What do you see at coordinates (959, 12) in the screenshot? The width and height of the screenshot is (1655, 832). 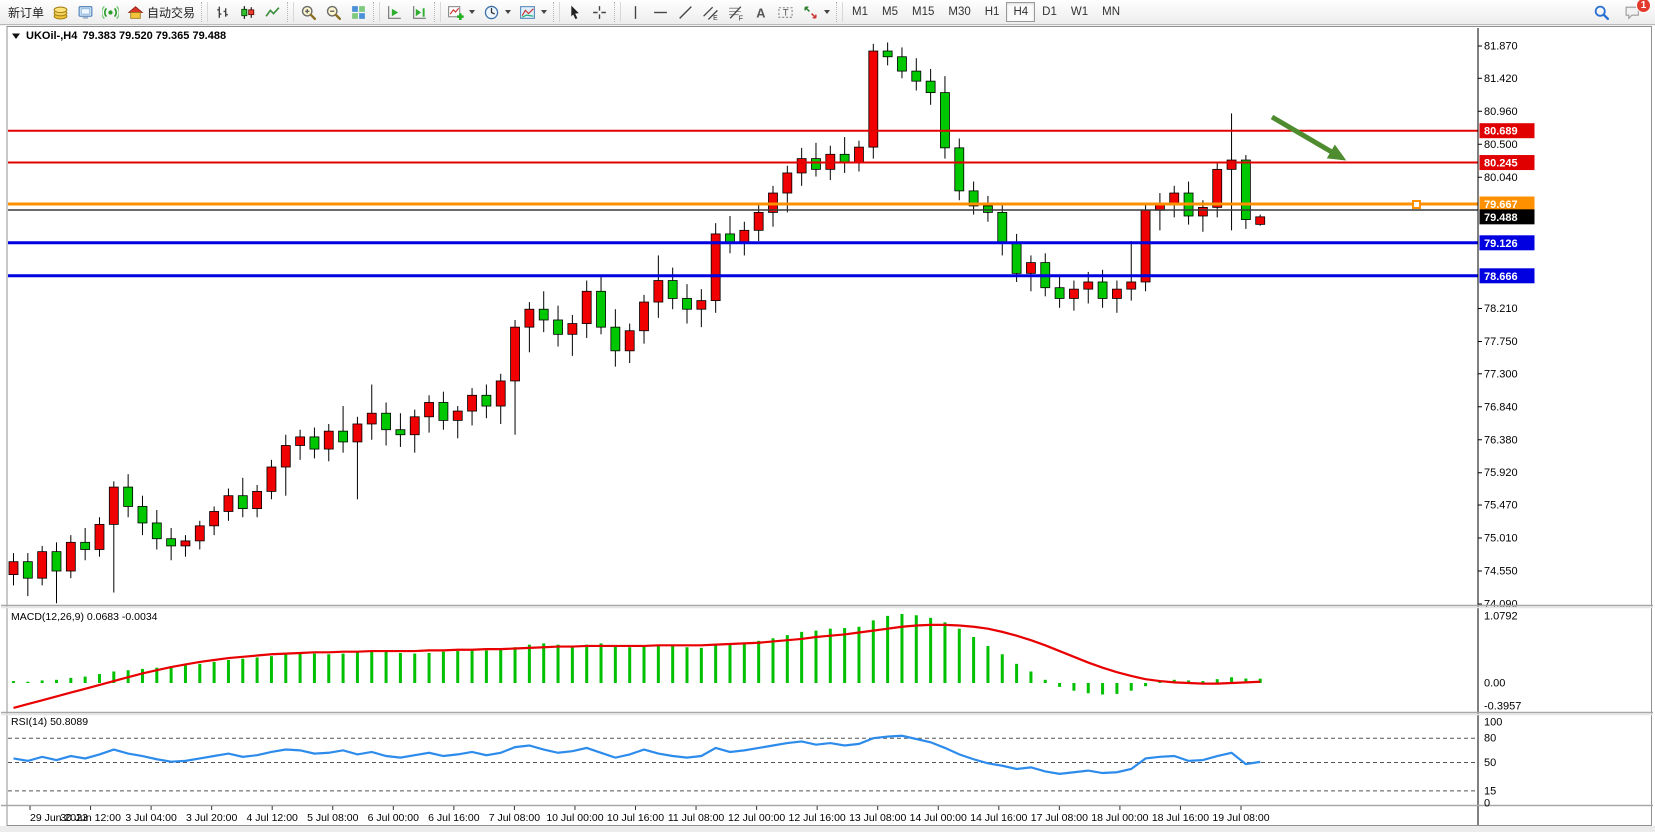 I see `timeframe-M30-button: M30` at bounding box center [959, 12].